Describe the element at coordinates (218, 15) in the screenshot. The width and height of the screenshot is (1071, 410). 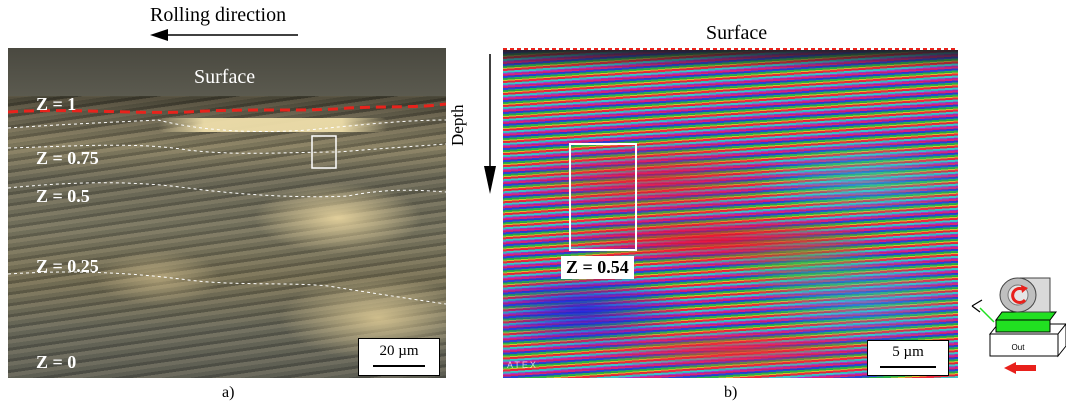
I see `rolling-direction-label: Rolling direction` at that location.